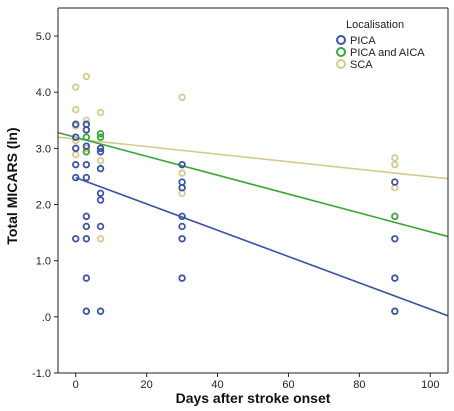 The image size is (454, 411). Describe the element at coordinates (253, 398) in the screenshot. I see `x-axis-title: Days after stroke onset` at that location.